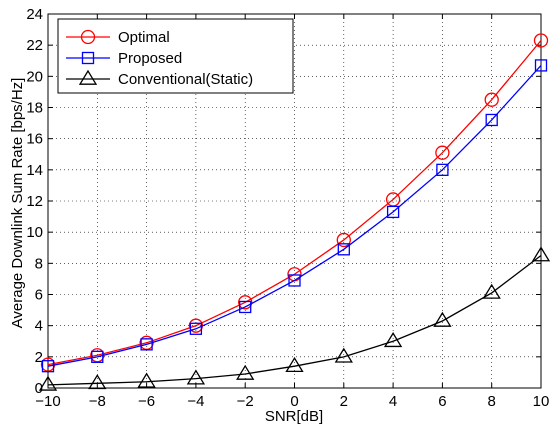 The image size is (558, 430). Describe the element at coordinates (34, 139) in the screenshot. I see `y-tick-label: 16` at that location.